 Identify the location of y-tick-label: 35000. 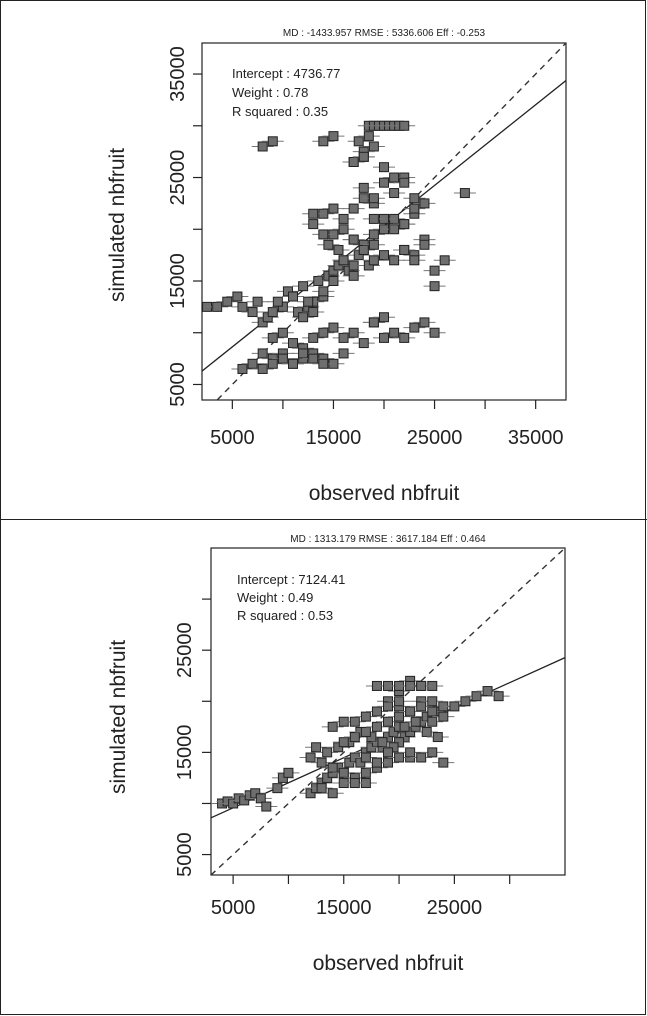
(178, 74).